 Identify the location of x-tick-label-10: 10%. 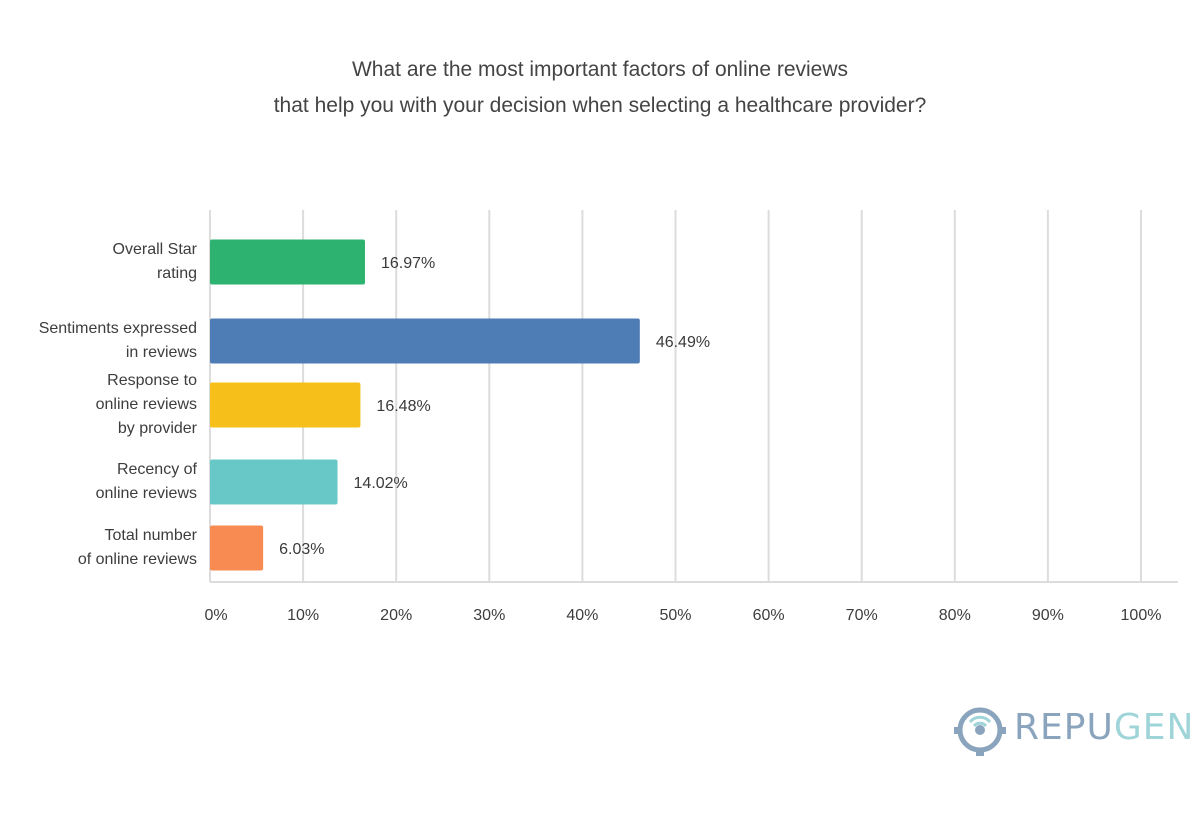
(303, 615).